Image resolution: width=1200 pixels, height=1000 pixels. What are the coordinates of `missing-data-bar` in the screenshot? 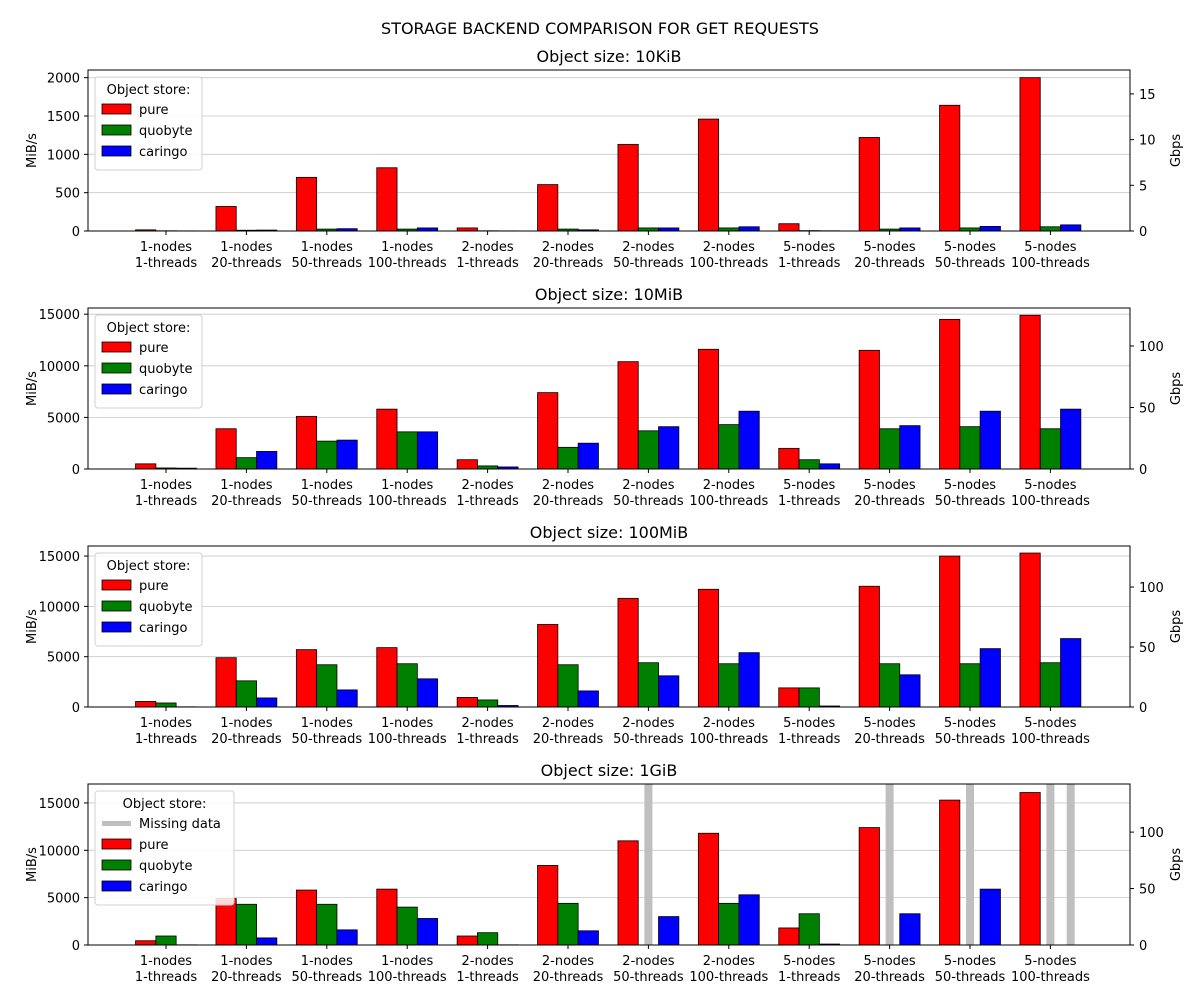 It's located at (648, 864).